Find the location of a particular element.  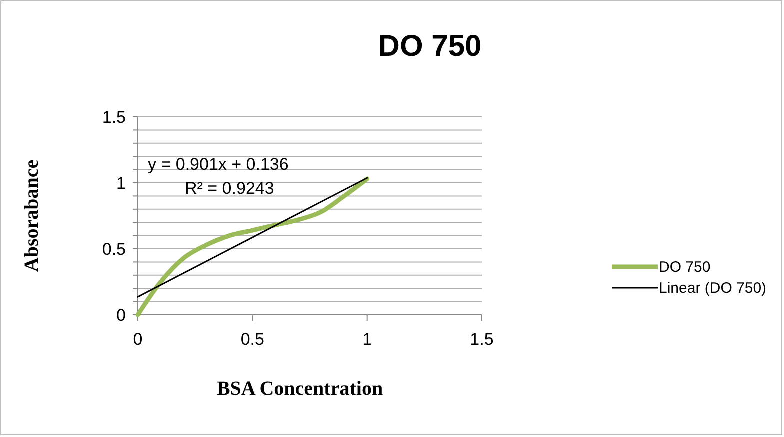

y-axis-title: Absorabance is located at coordinates (32, 216).